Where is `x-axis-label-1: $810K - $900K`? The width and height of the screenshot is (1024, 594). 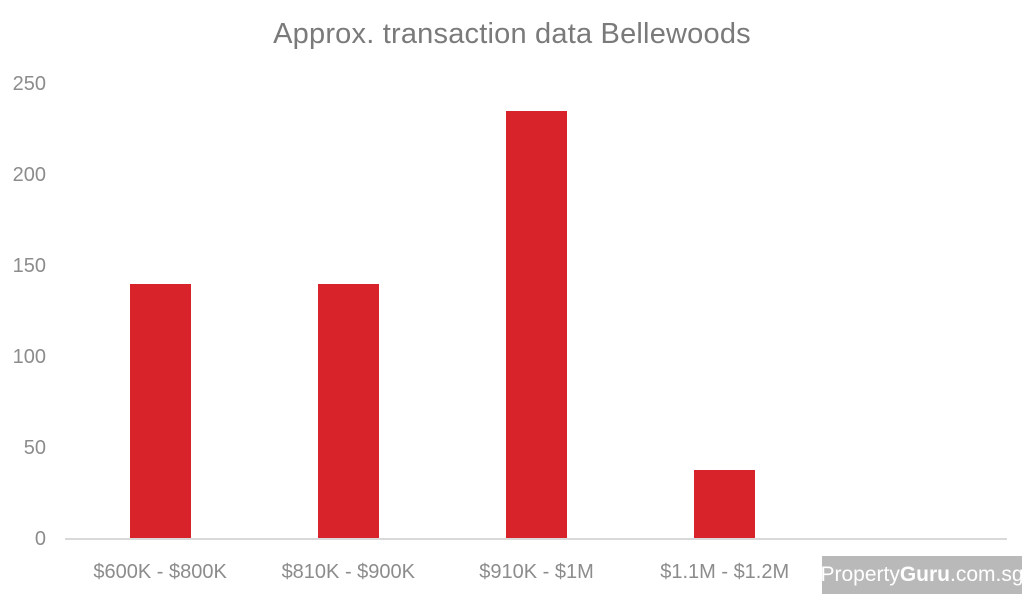 x-axis-label-1: $810K - $900K is located at coordinates (348, 572).